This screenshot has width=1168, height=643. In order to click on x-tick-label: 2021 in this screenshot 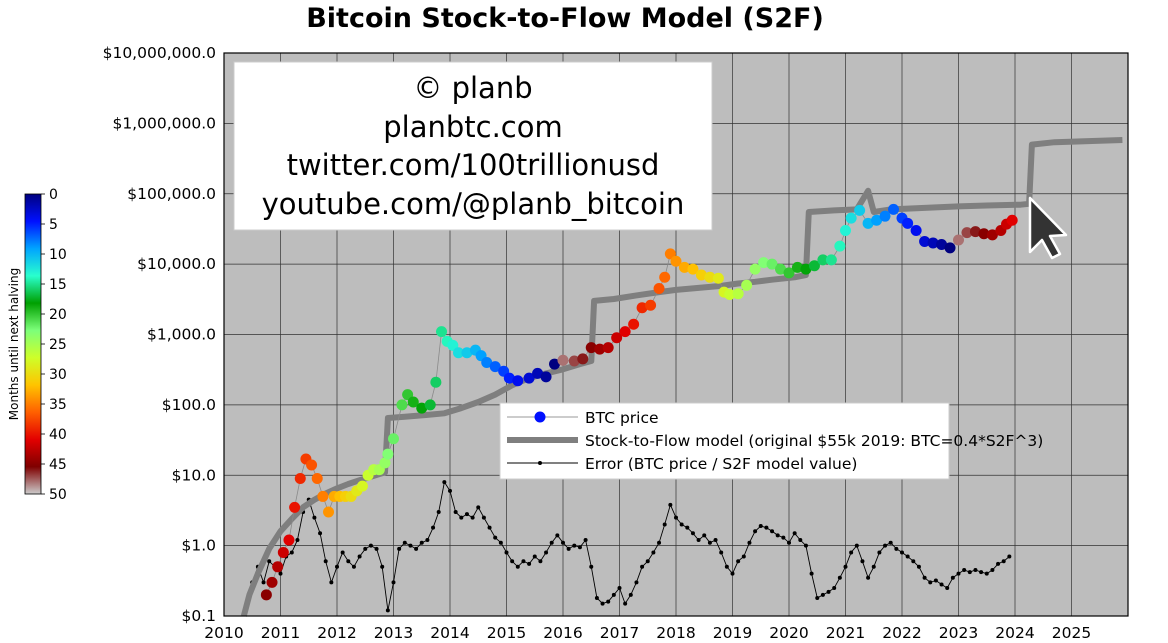, I will do `click(845, 633)`.